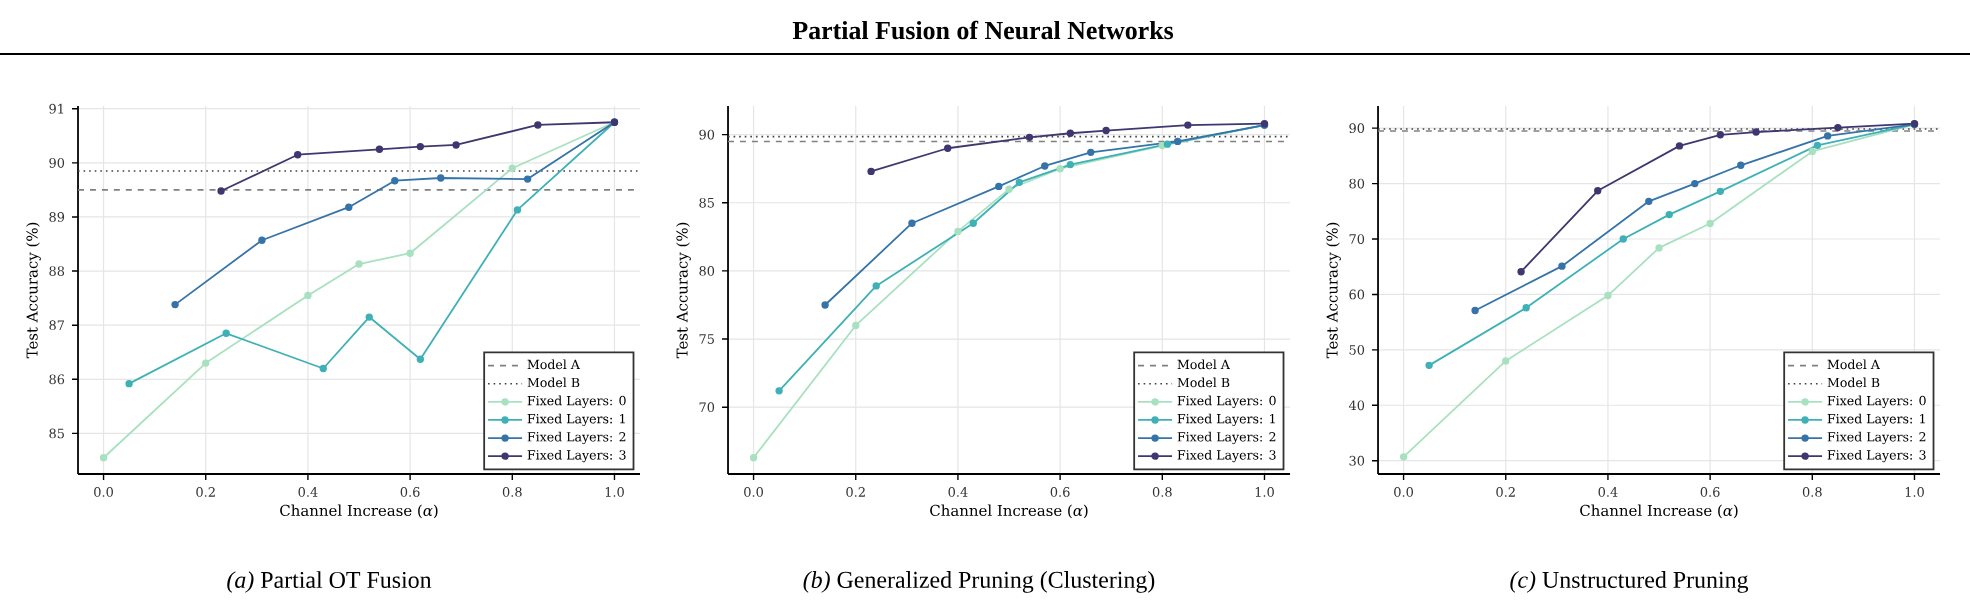 The width and height of the screenshot is (1970, 612). Describe the element at coordinates (983, 30) in the screenshot. I see `chart-title: Partial Fusion of Neural Networks` at that location.